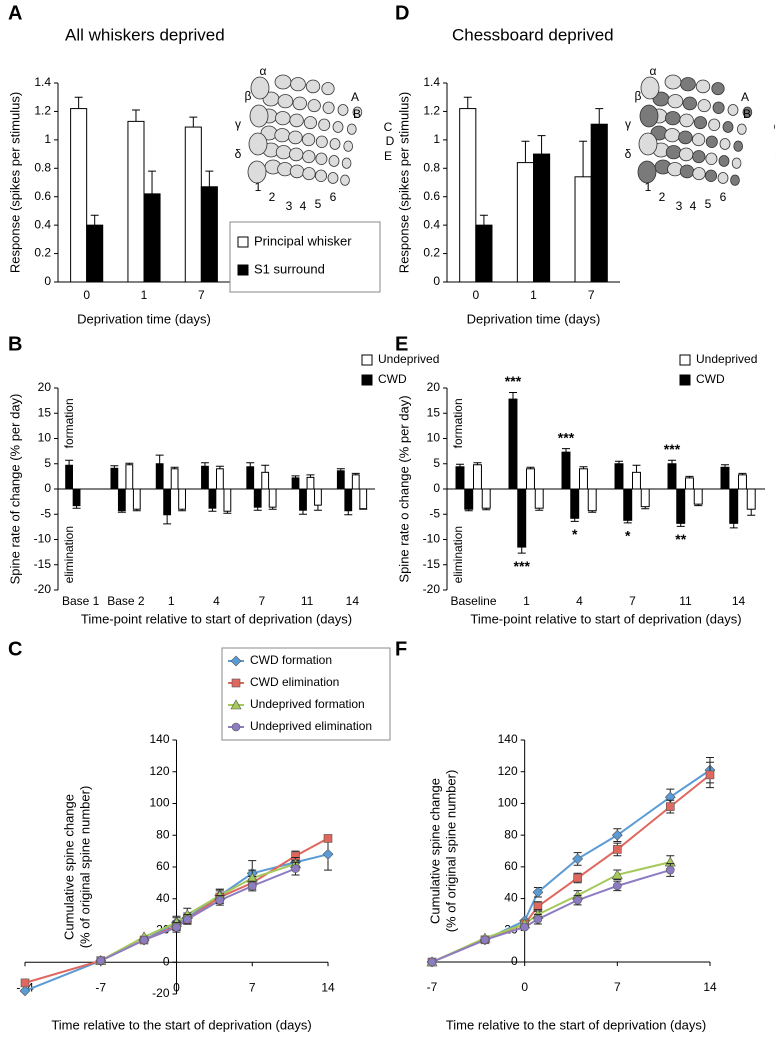  I want to click on x-axis-title: Deprivation time (days), so click(534, 318).